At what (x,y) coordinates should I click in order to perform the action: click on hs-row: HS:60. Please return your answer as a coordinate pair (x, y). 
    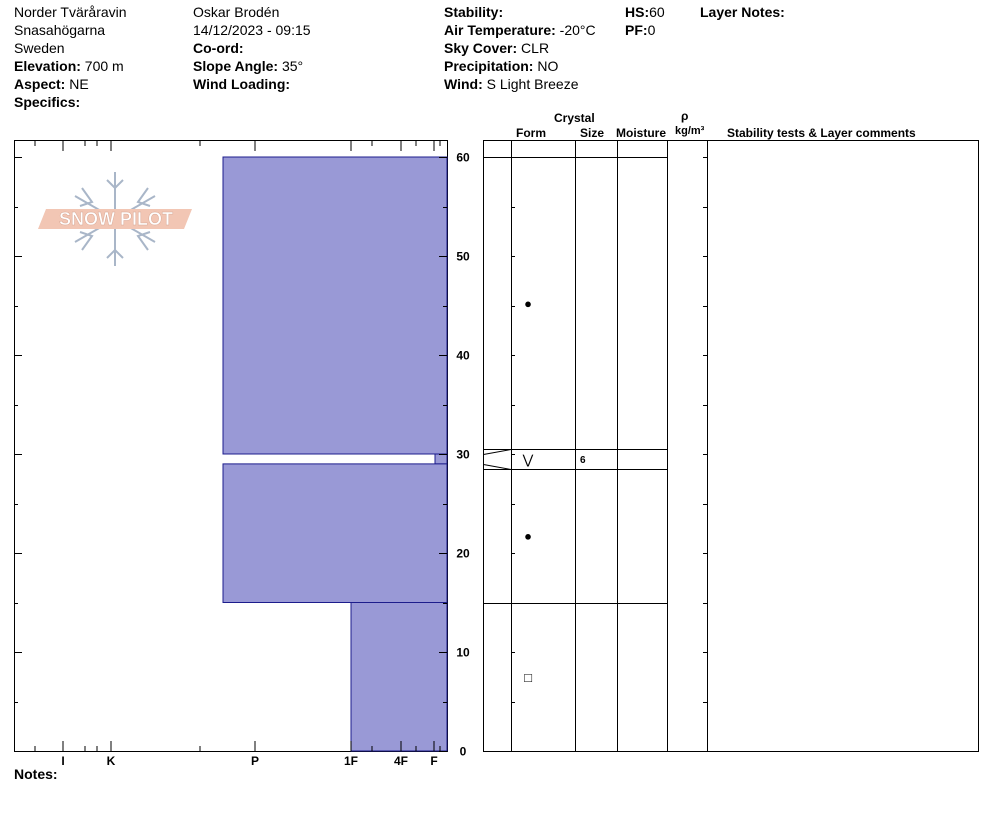
    Looking at the image, I should click on (645, 12).